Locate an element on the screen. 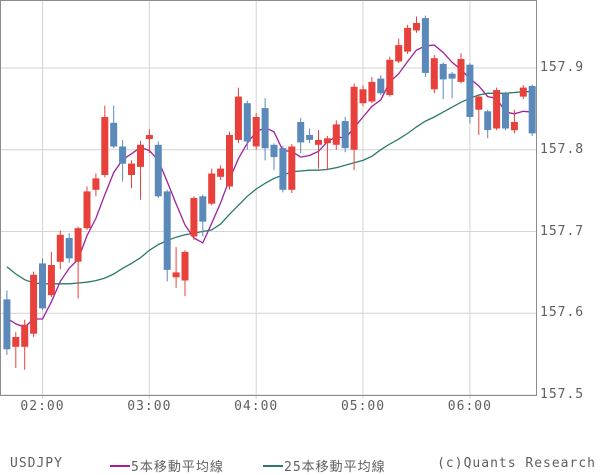  y-tick-label: 157.5 is located at coordinates (562, 394).